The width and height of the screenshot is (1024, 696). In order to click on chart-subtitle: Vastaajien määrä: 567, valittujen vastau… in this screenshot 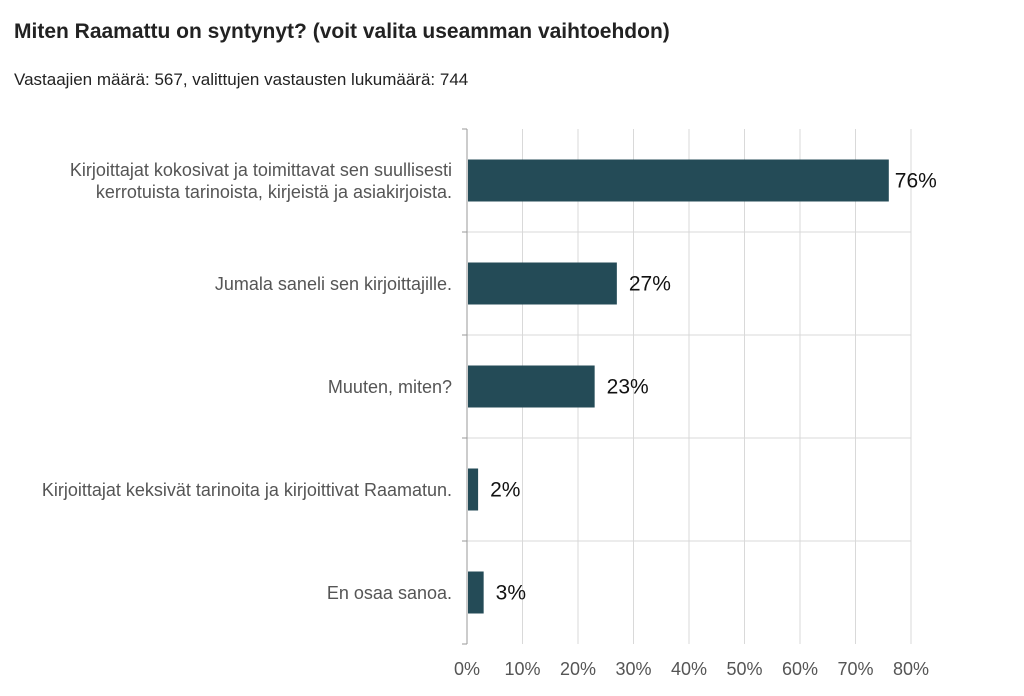, I will do `click(241, 79)`.